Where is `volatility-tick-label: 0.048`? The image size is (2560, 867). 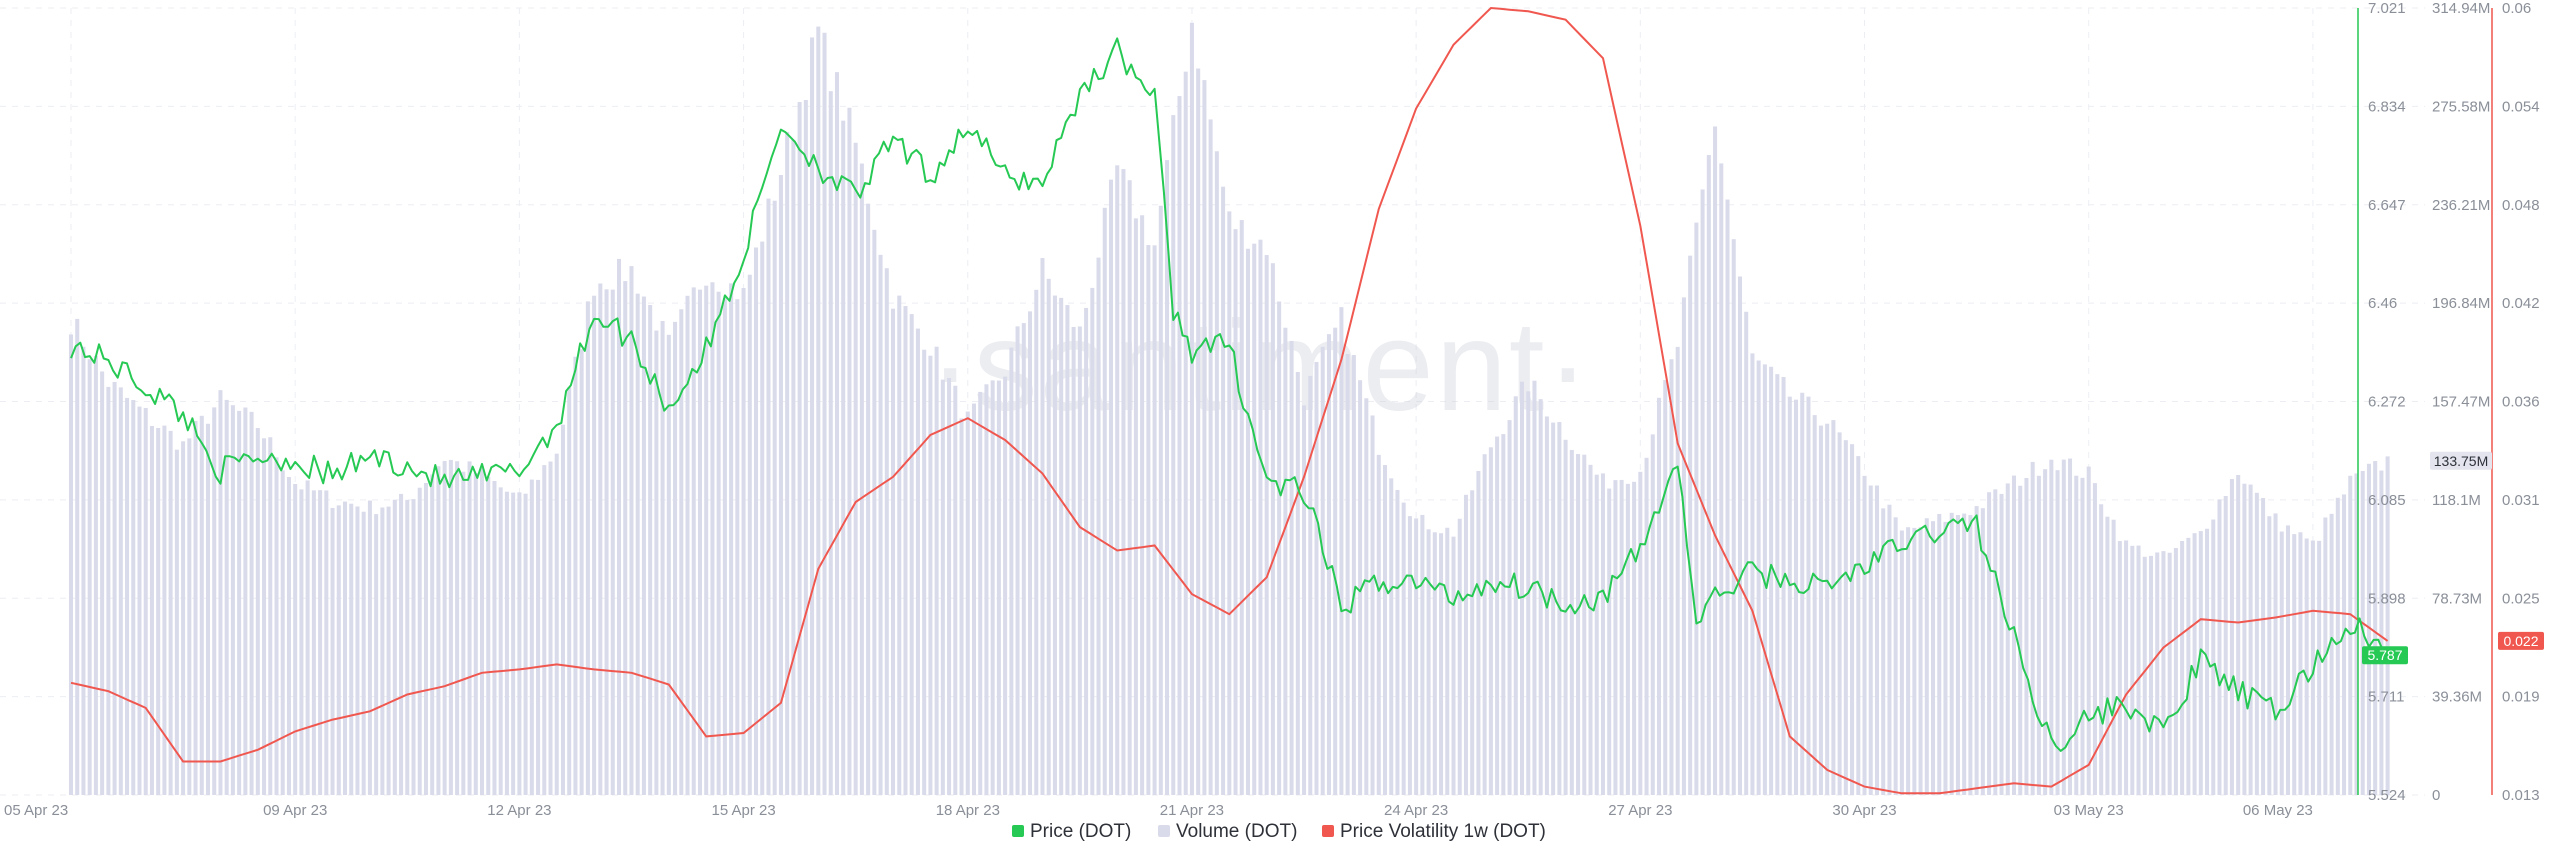 volatility-tick-label: 0.048 is located at coordinates (2521, 205).